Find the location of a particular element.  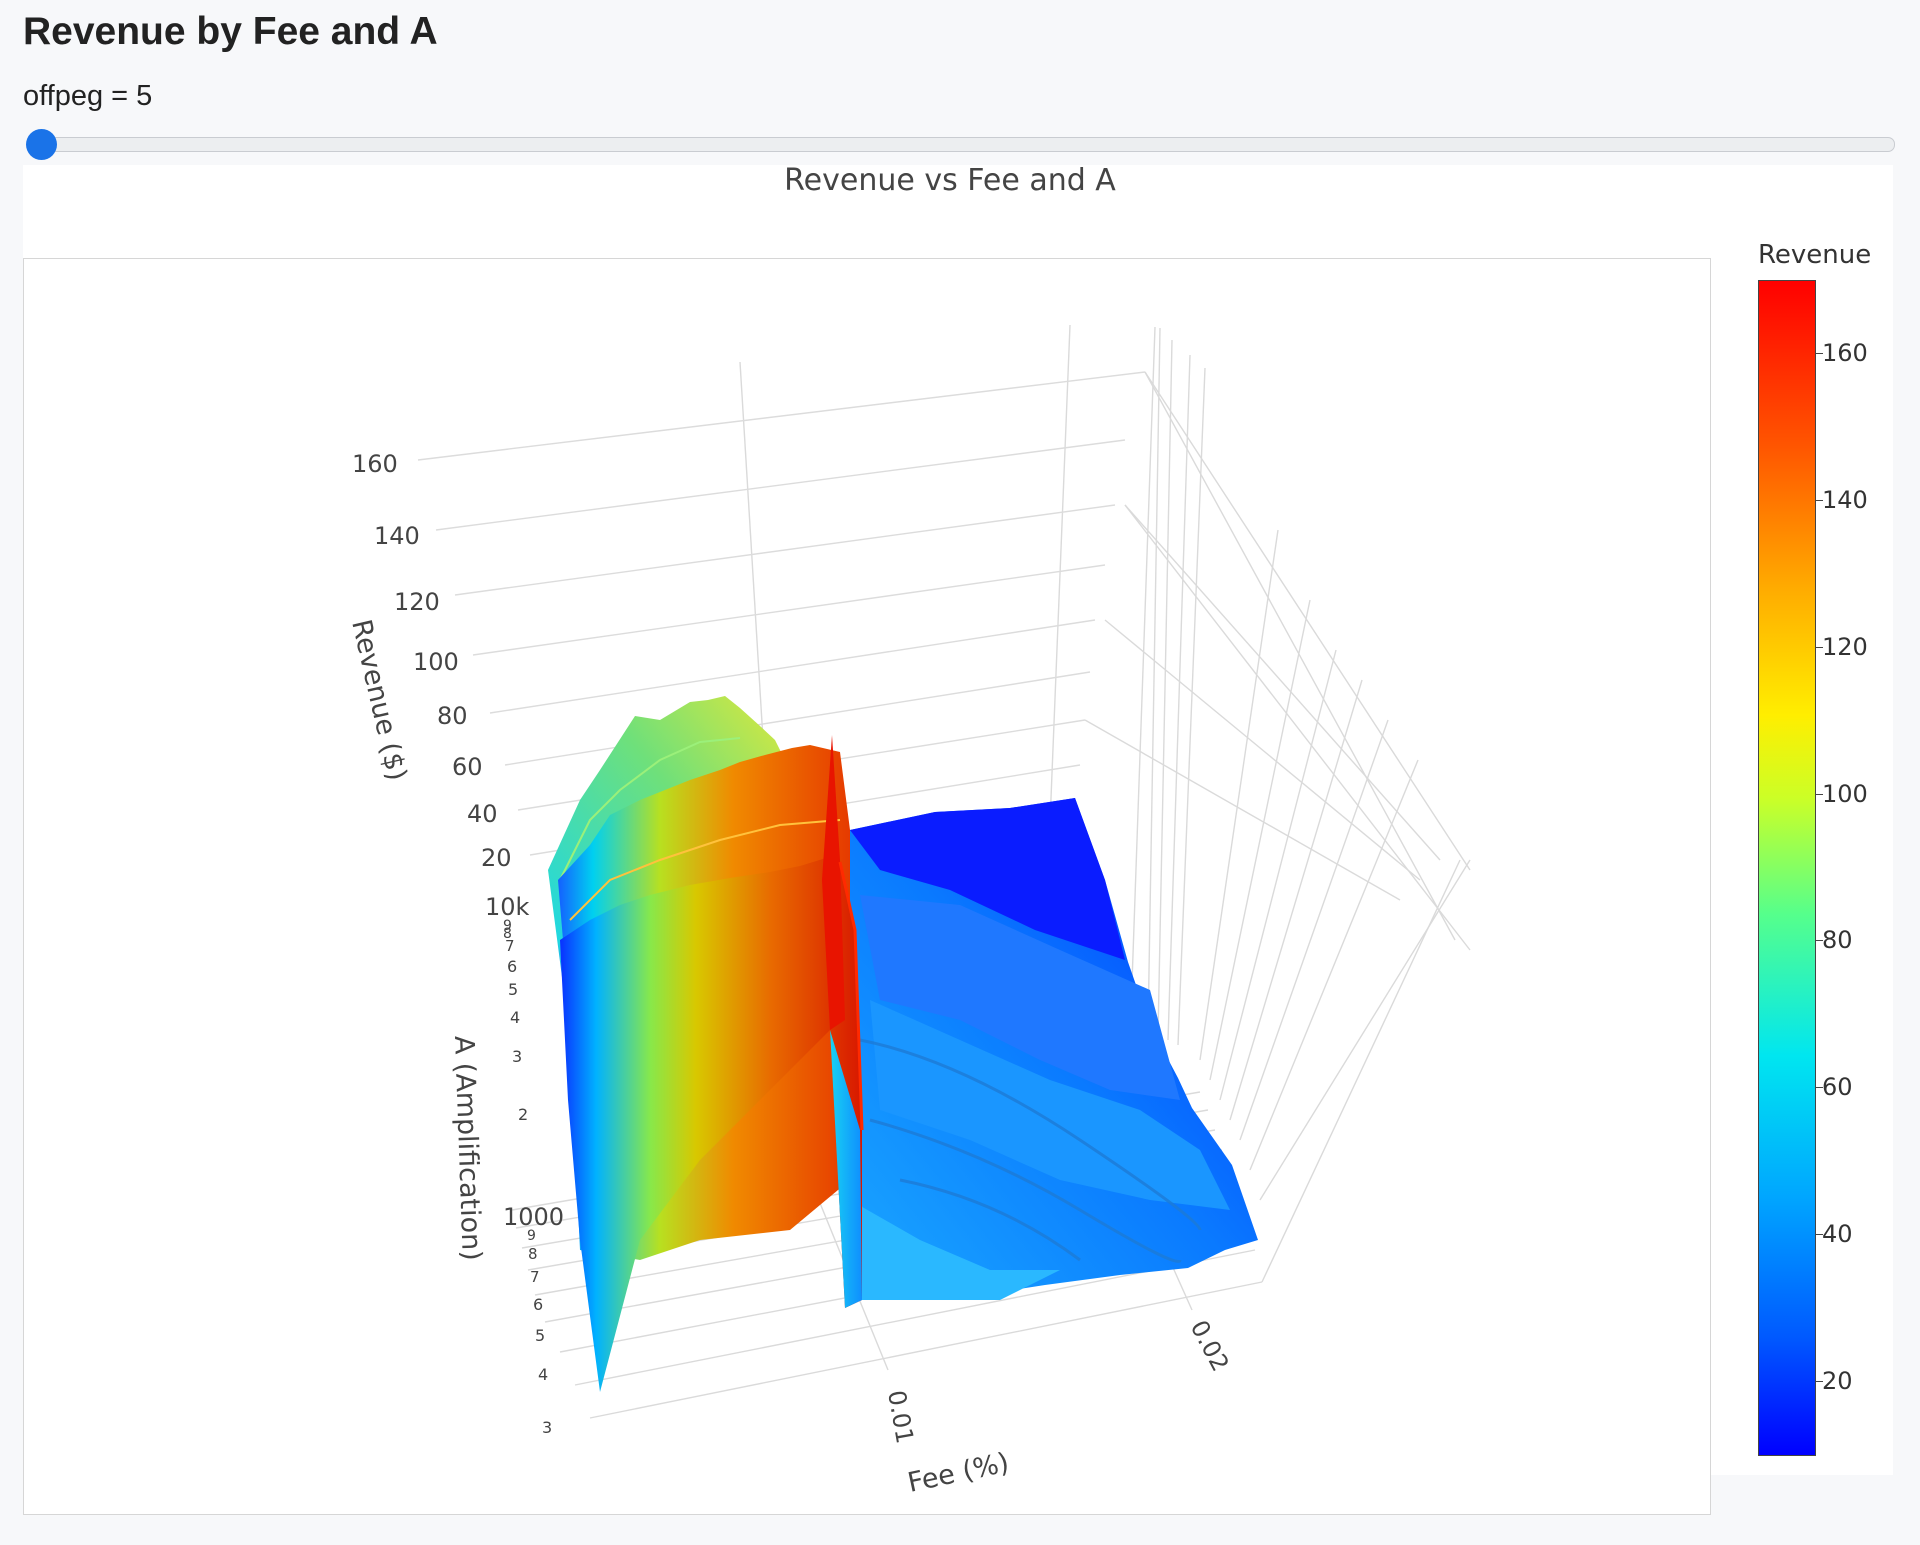

rev-tick-60: 60 is located at coordinates (467, 767).